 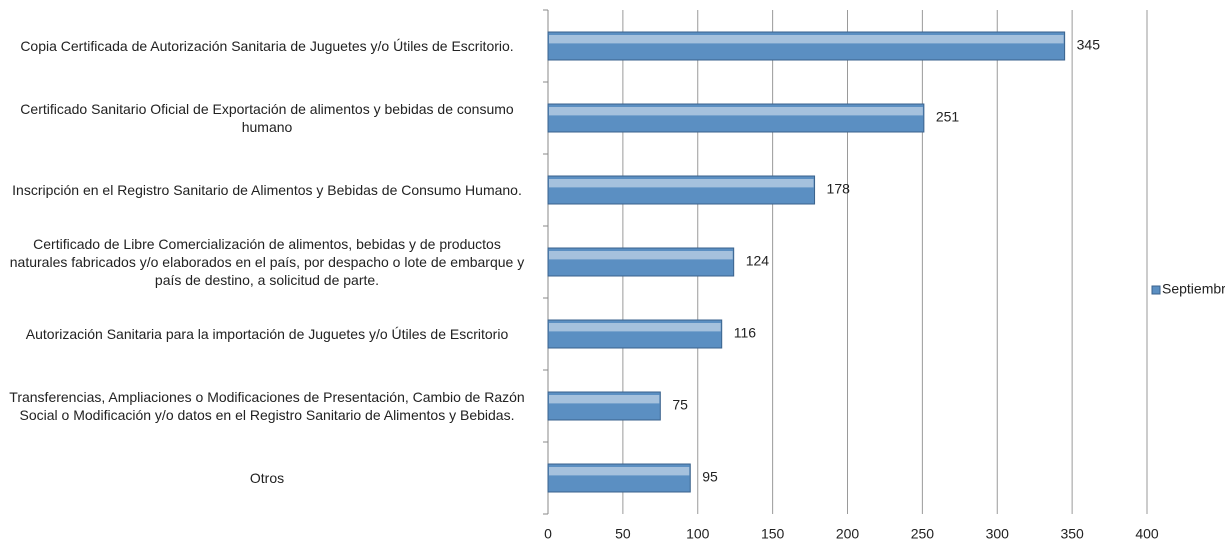 I want to click on value-label: 95, so click(x=710, y=477).